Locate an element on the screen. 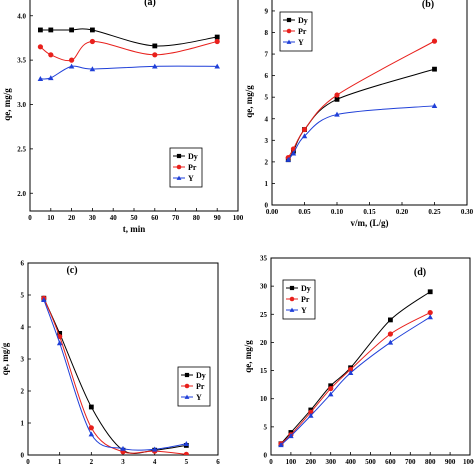  x-tick-label: 0.00 is located at coordinates (272, 212).